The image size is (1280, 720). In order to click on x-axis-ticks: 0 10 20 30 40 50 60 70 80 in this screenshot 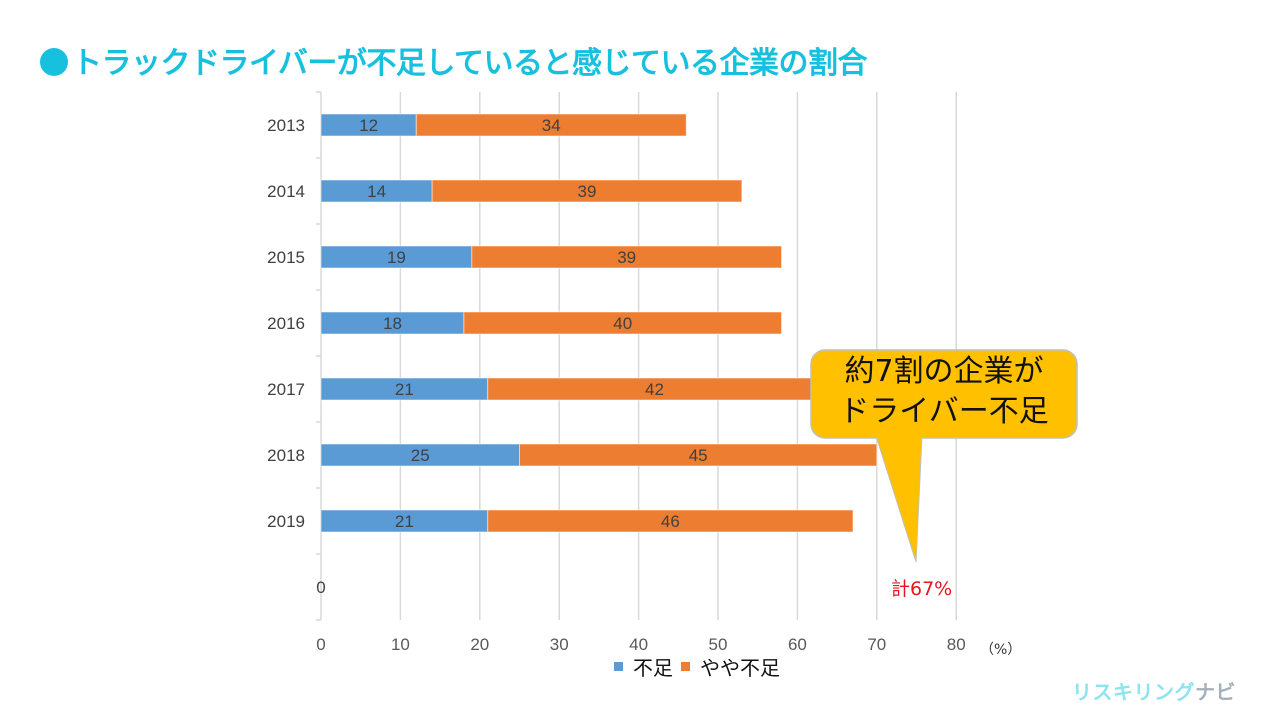, I will do `click(640, 644)`.